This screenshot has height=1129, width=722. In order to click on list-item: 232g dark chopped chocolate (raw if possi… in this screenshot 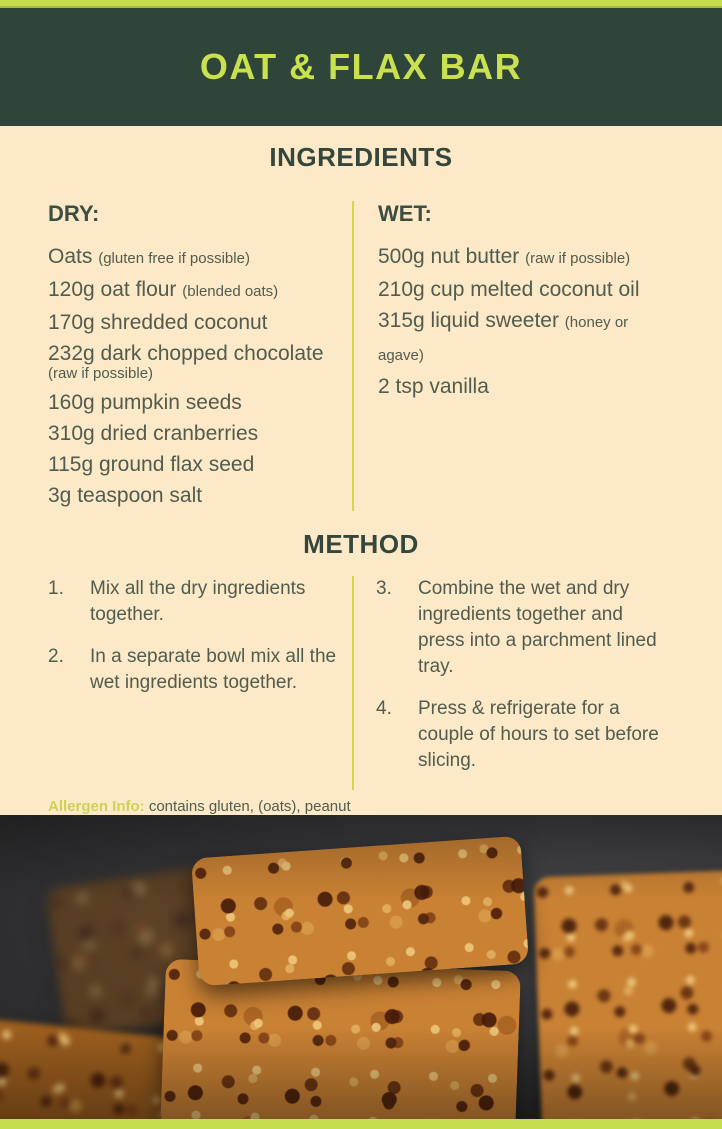, I will do `click(186, 362)`.